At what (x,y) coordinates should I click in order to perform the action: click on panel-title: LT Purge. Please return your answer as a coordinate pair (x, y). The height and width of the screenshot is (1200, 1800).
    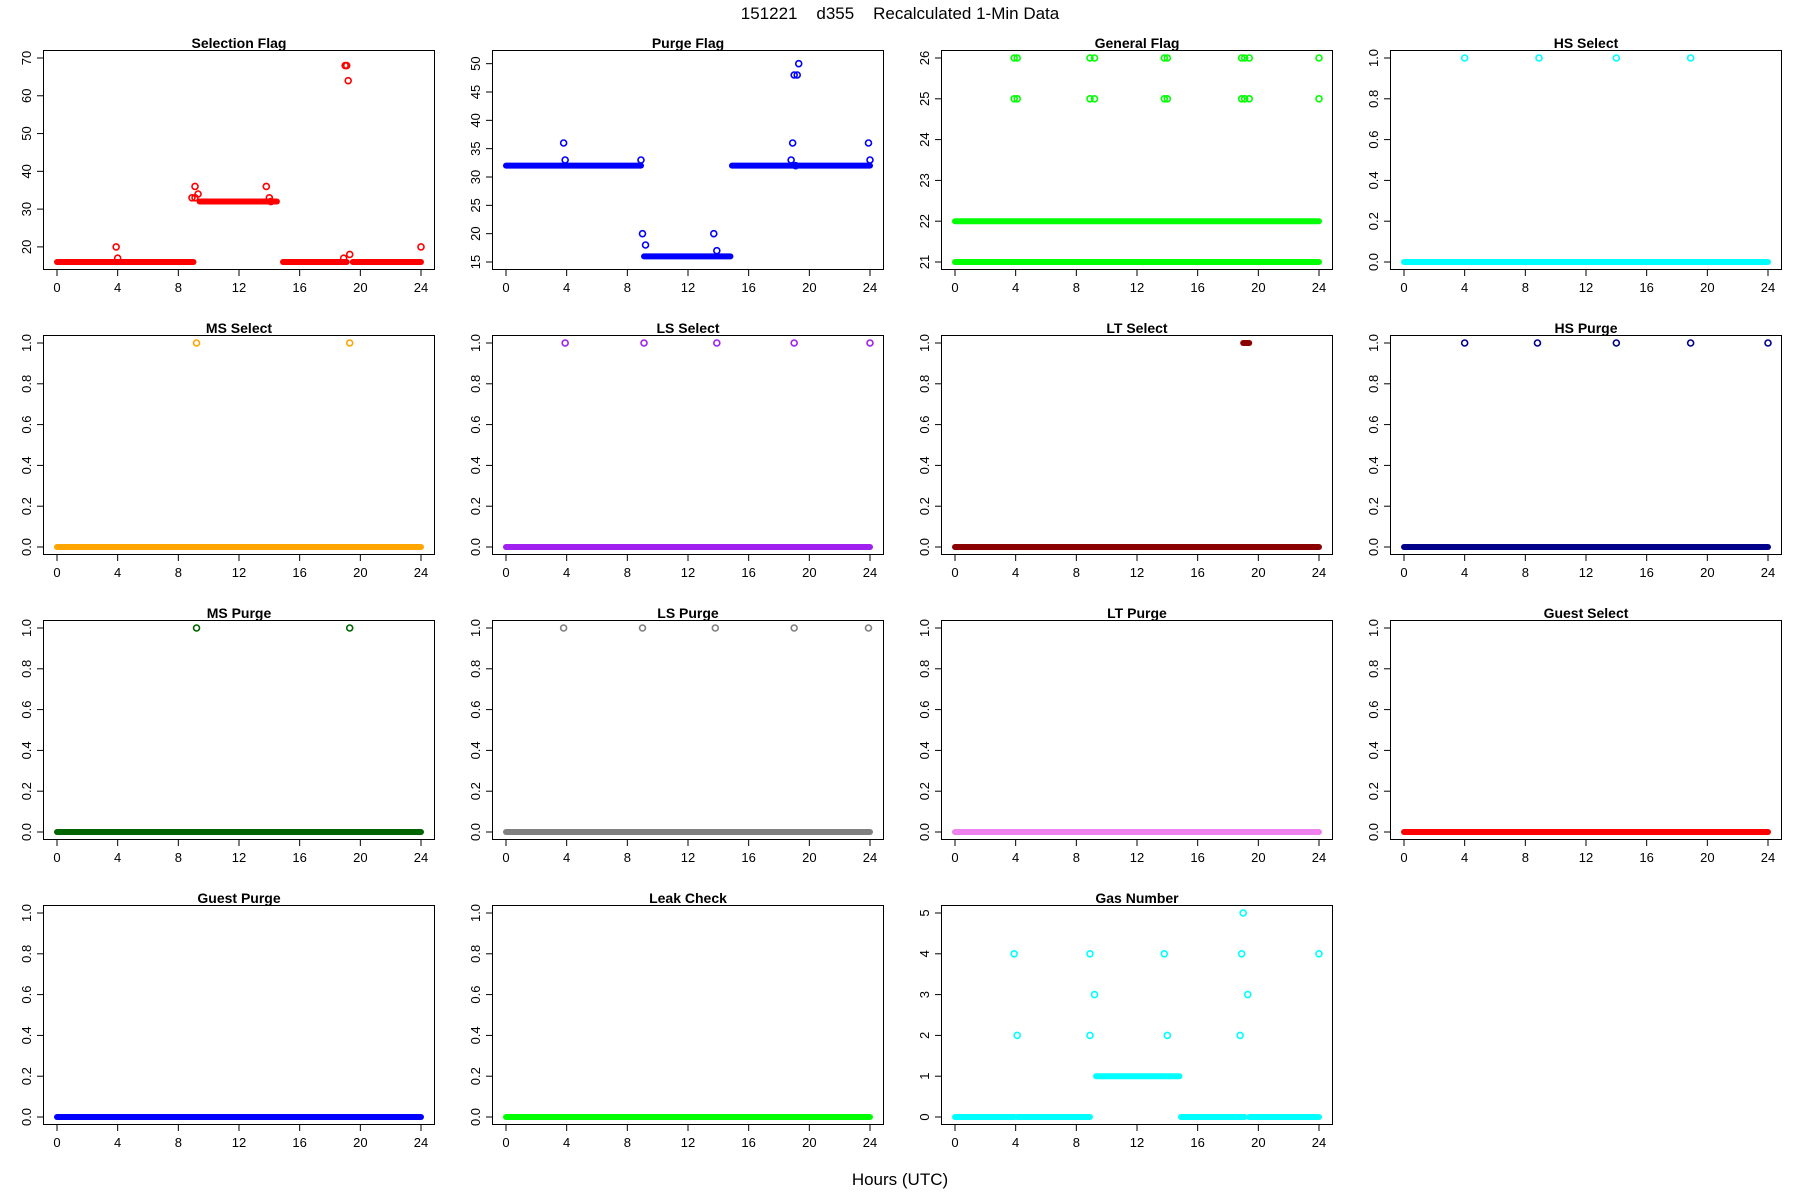
    Looking at the image, I should click on (1137, 613).